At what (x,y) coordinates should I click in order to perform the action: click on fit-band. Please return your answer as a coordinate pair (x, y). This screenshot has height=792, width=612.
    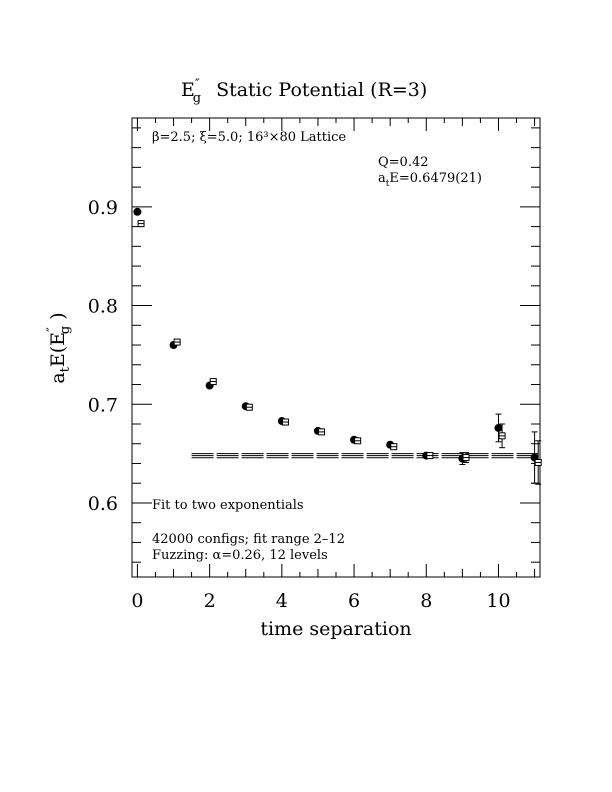
    Looking at the image, I should click on (365, 456).